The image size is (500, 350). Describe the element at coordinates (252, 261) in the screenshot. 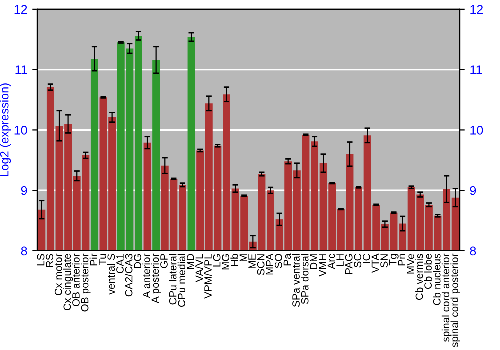

I see `x-tick-label: ME` at that location.